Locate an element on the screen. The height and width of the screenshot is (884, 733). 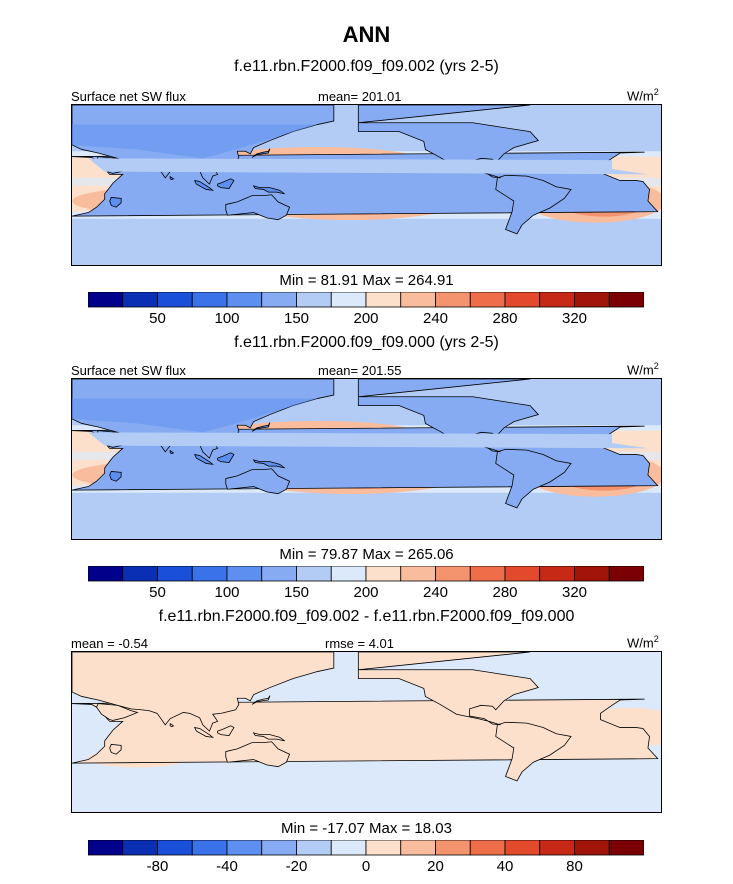
panel3-units: W/m2 is located at coordinates (643, 642).